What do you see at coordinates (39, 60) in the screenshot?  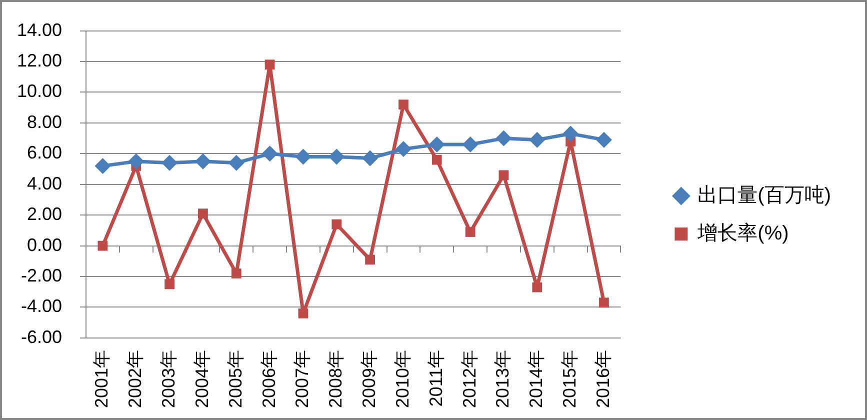 I see `y-tick-label: 12.00` at bounding box center [39, 60].